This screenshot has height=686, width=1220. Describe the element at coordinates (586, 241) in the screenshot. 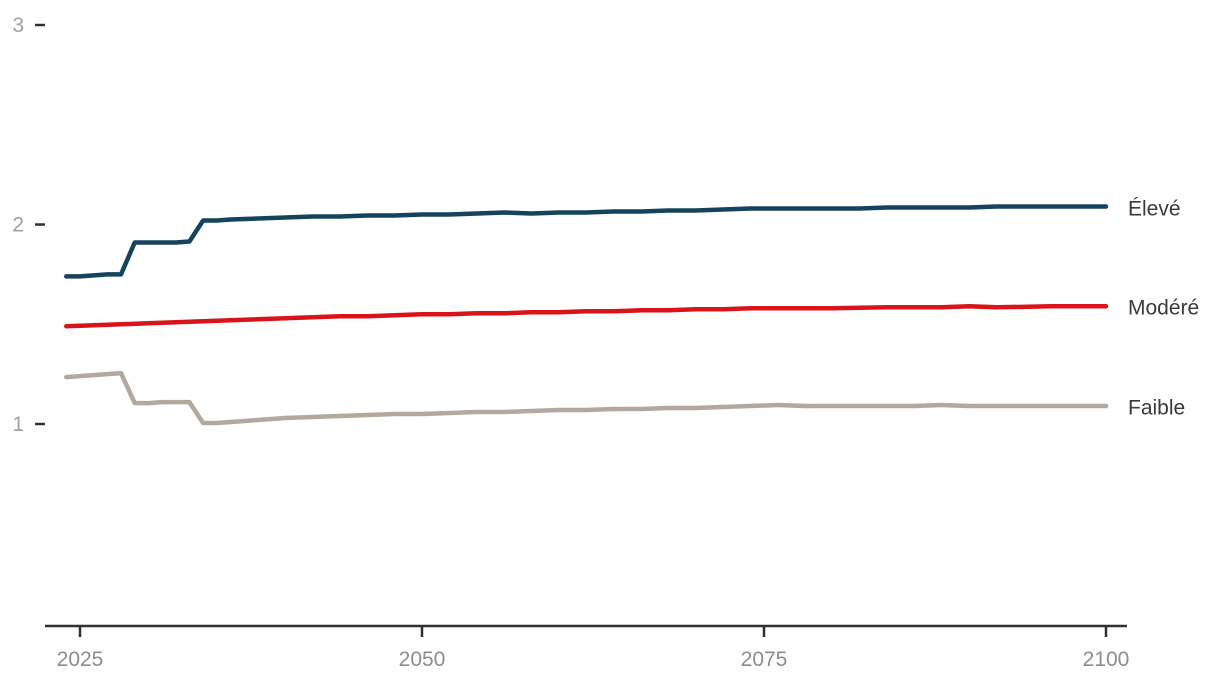

I see `series-line-eleve` at that location.